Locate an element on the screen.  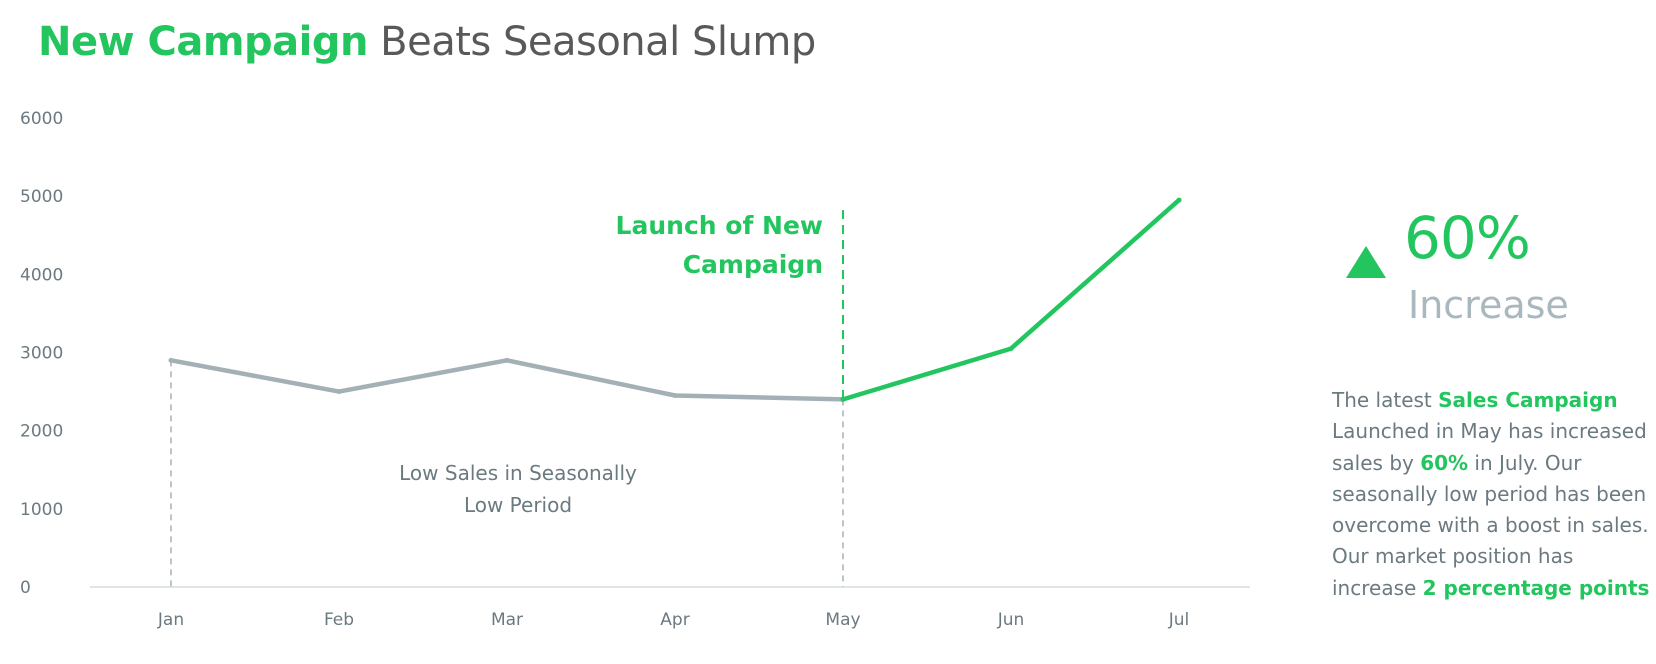
launch-annotation-line-1: Launch of New is located at coordinates (719, 225).